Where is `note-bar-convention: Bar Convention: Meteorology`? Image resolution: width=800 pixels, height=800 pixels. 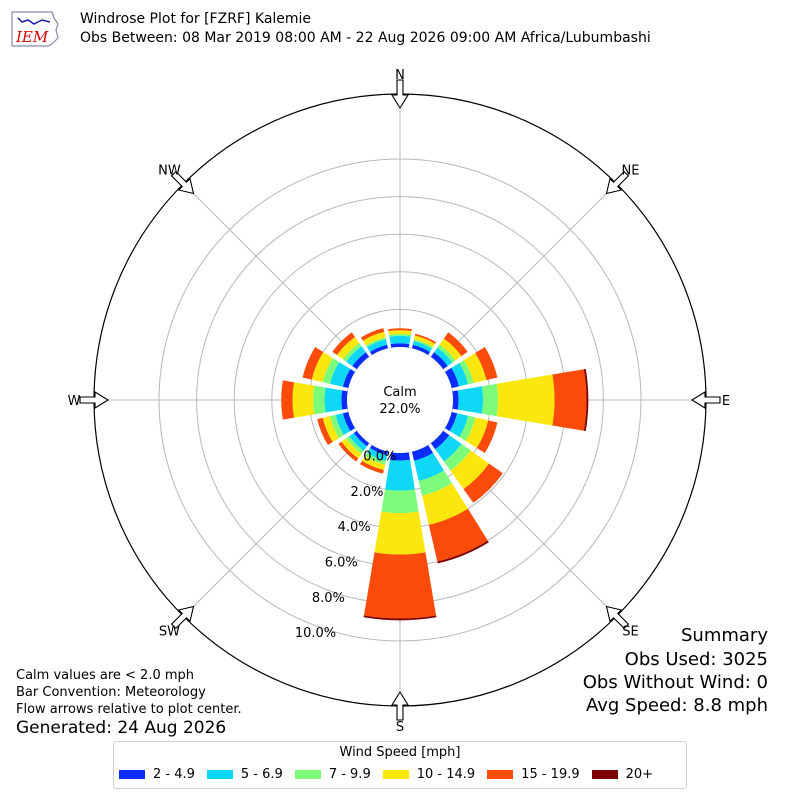 note-bar-convention: Bar Convention: Meteorology is located at coordinates (111, 692).